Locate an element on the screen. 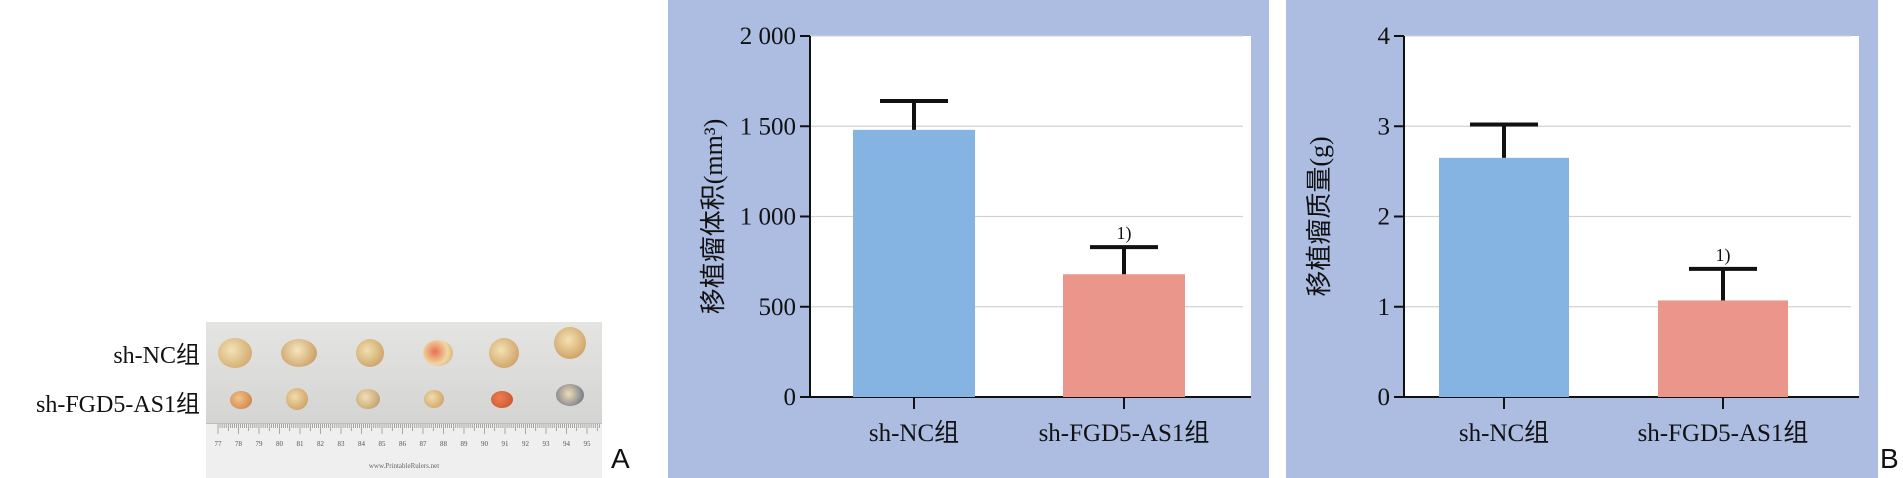 Image resolution: width=1903 pixels, height=478 pixels. row-label-sh-nc: sh-NC组 is located at coordinates (156, 356).